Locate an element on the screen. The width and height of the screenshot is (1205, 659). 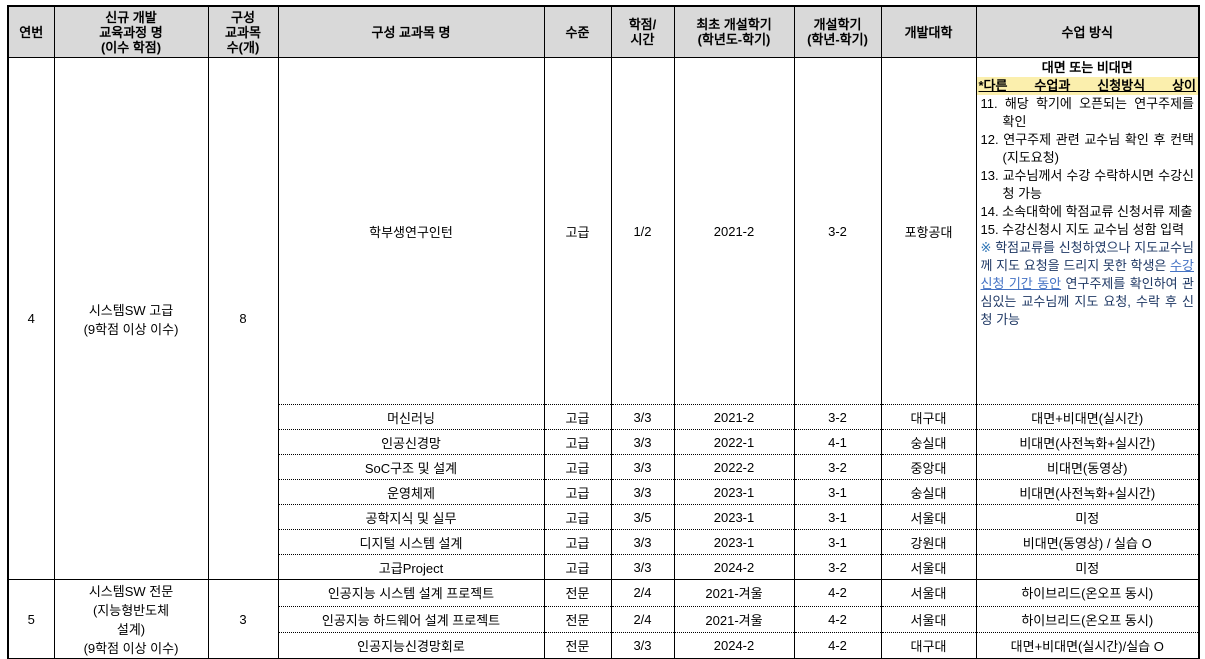
course-row: 고급Project 고급 3/3 2024-2 3-2 서울대 미정 is located at coordinates (604, 567).